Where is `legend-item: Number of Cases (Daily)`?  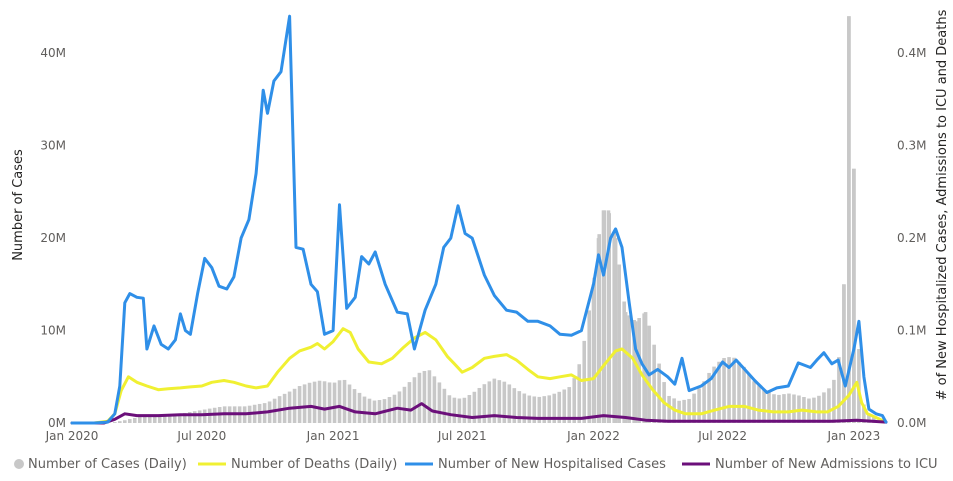 legend-item: Number of Cases (Daily) is located at coordinates (100, 464).